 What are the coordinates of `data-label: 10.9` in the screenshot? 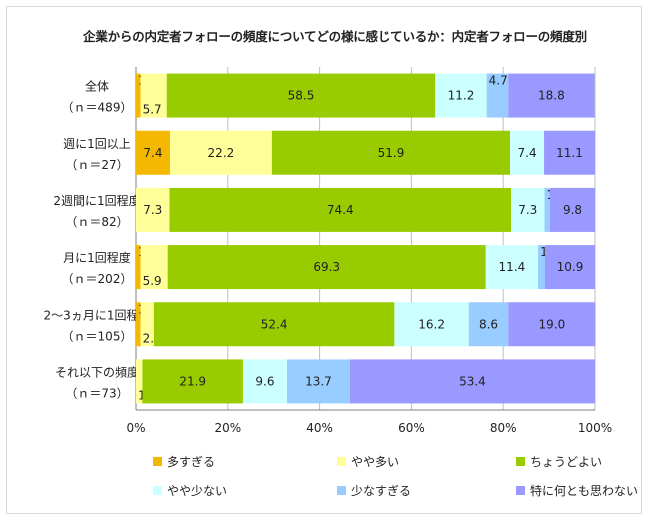 It's located at (570, 267).